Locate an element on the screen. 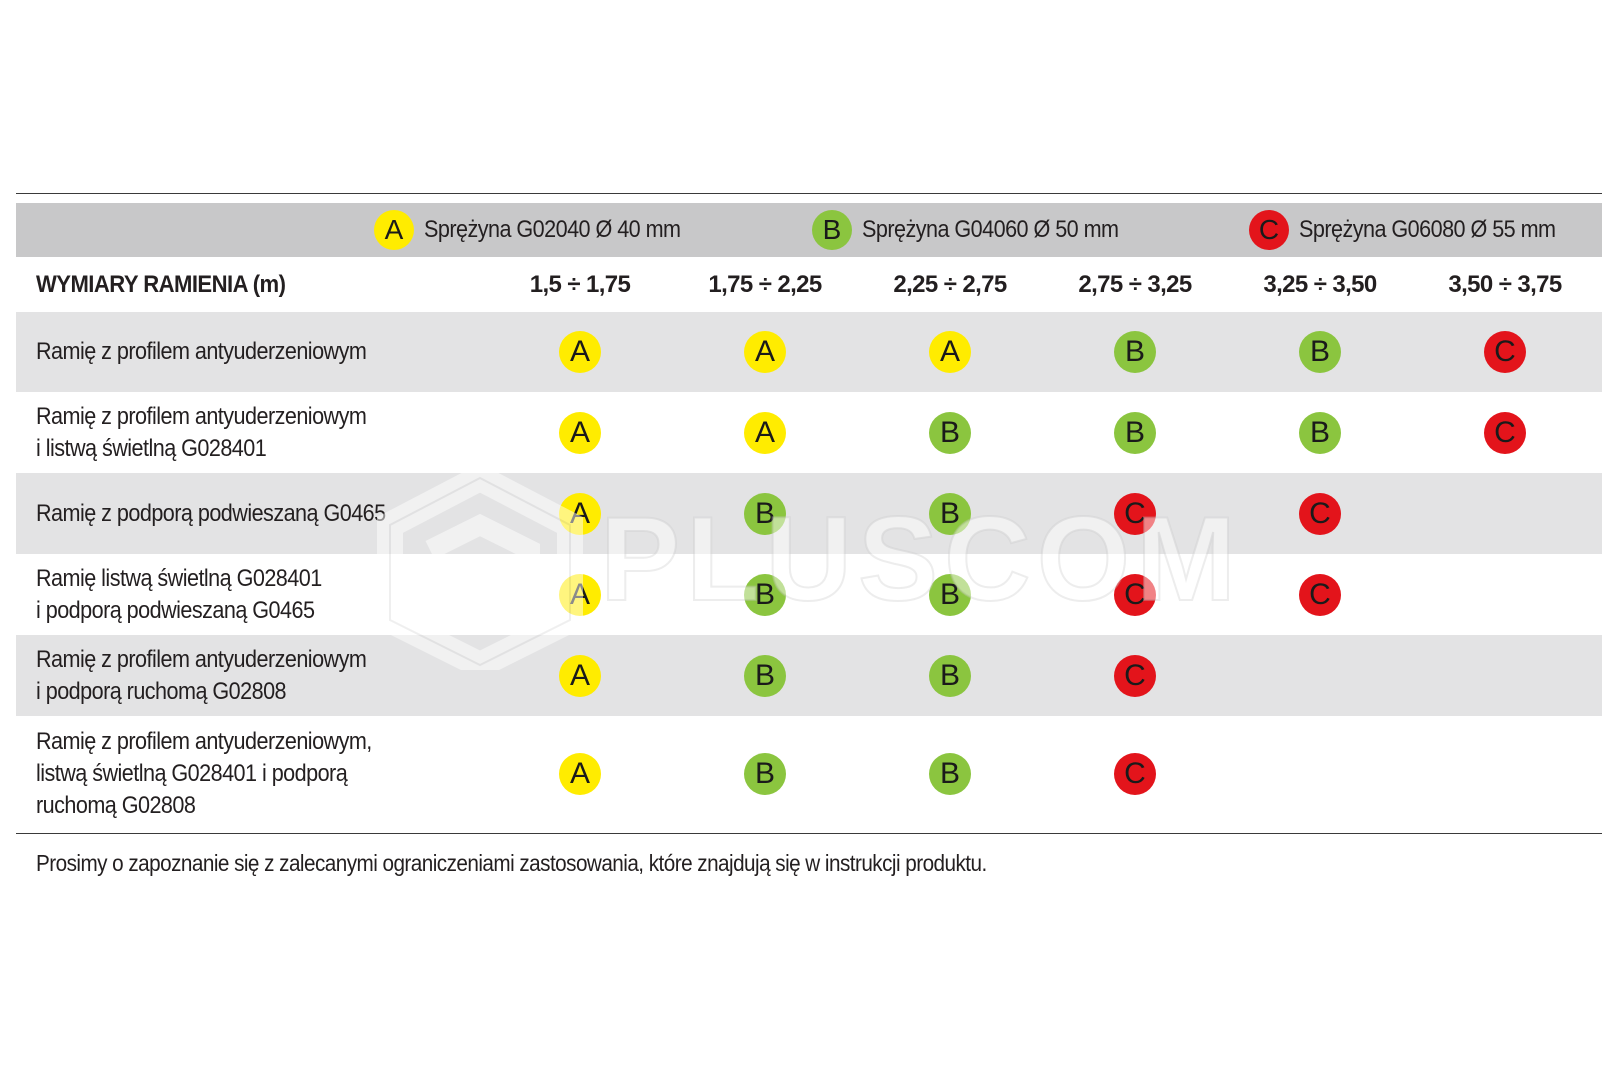 Image resolution: width=1620 pixels, height=1080 pixels. legend-item-b: B Sprężyna G04060 Ø 50 mm is located at coordinates (979, 230).